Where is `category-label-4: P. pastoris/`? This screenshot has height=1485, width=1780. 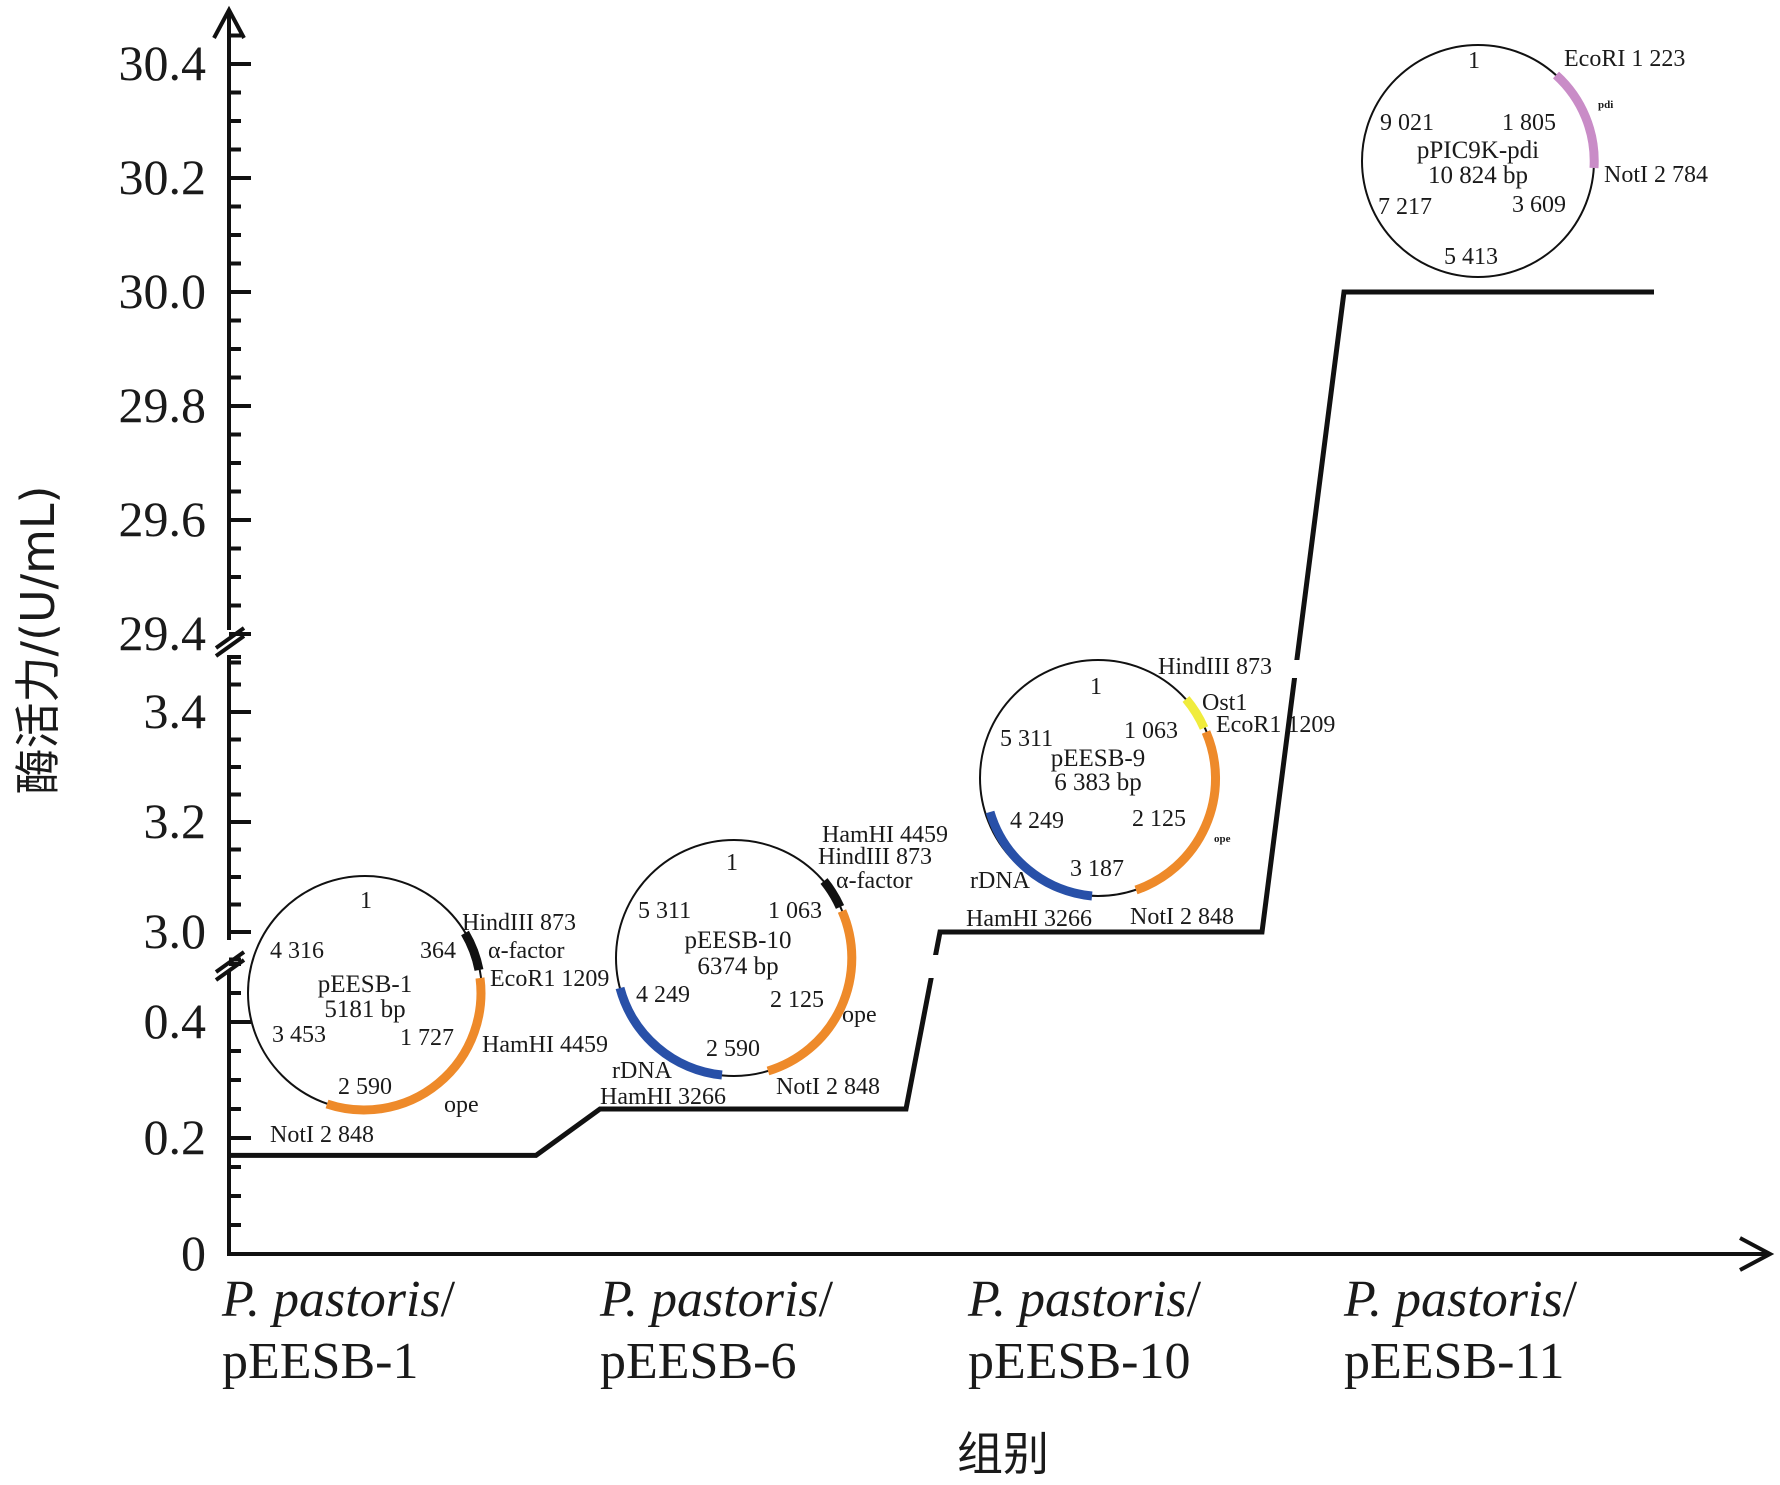
category-label-4: P. pastoris/ is located at coordinates (1460, 1299).